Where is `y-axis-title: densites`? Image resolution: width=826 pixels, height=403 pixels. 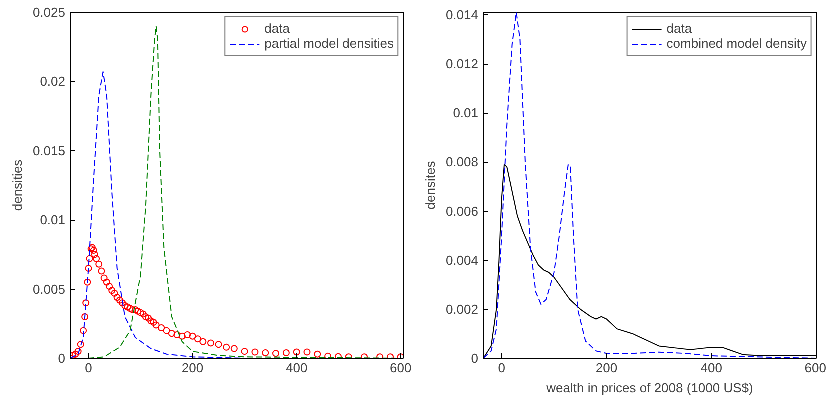
y-axis-title: densites is located at coordinates (430, 185).